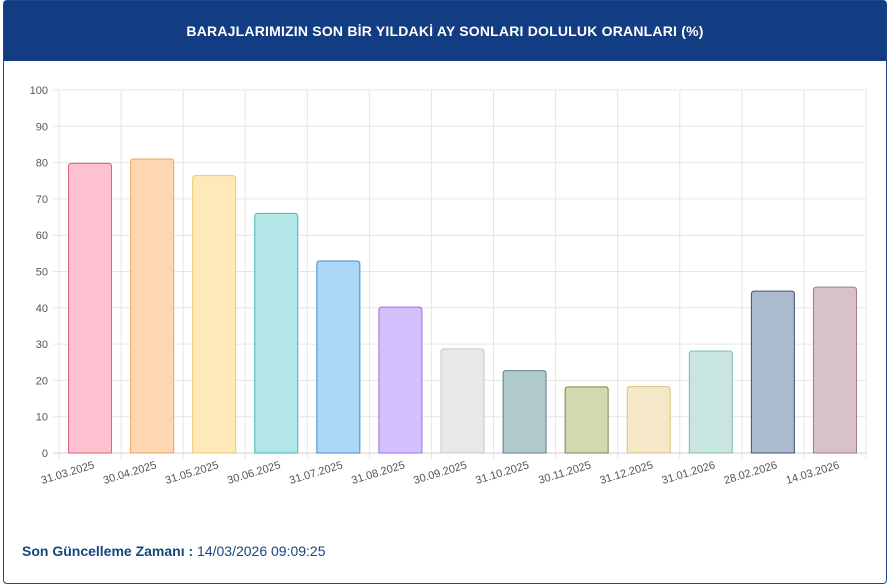 This screenshot has height=587, width=892. What do you see at coordinates (813, 473) in the screenshot?
I see `x-tick-label: 14.03.2026` at bounding box center [813, 473].